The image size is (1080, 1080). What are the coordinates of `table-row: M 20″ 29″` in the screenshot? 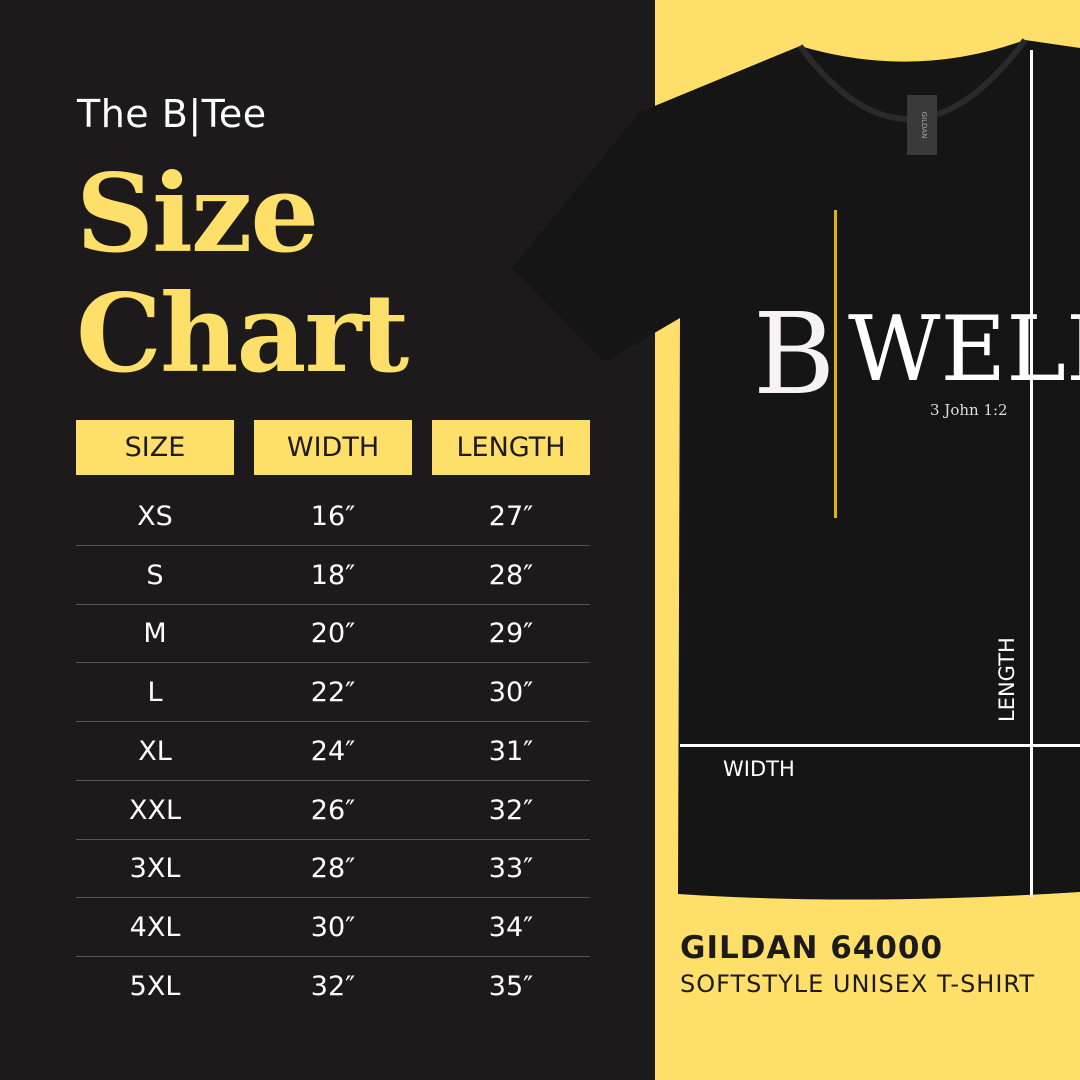 It's located at (333, 634).